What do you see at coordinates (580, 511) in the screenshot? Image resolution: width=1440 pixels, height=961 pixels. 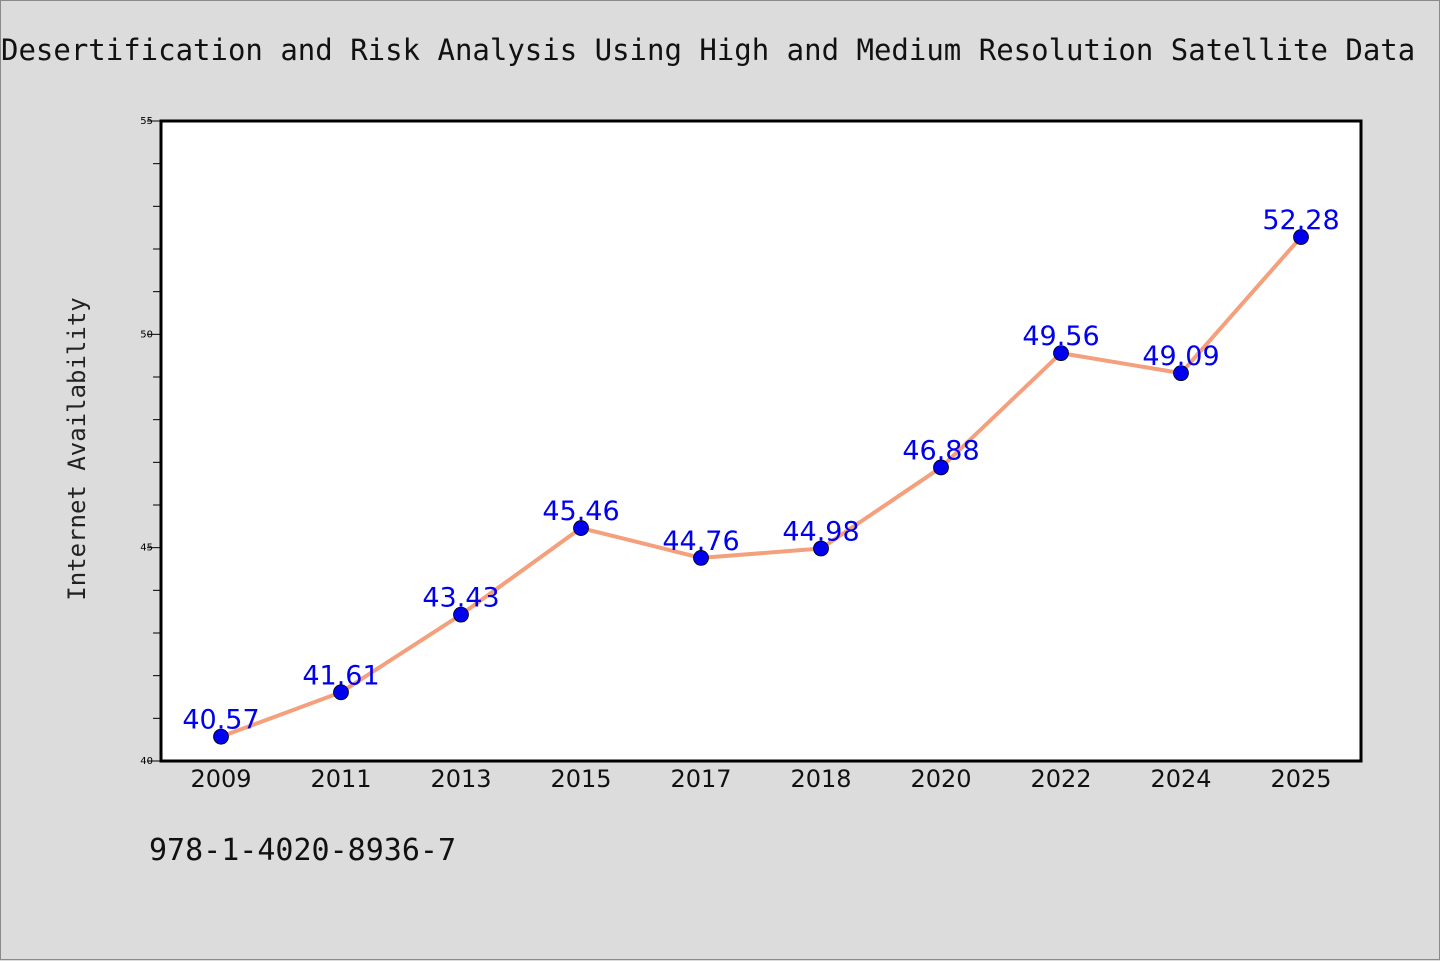 I see `data-label: 45.46` at bounding box center [580, 511].